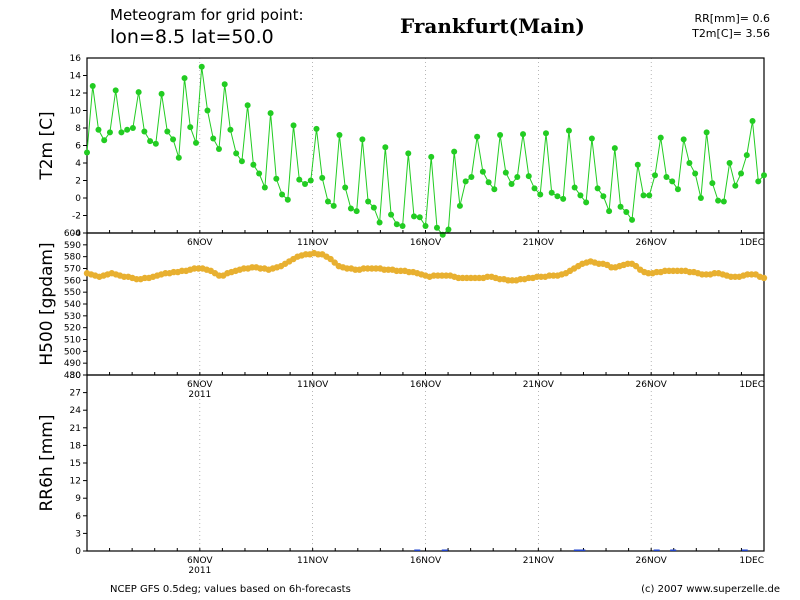 This screenshot has width=800, height=600. I want to click on h500-point, so click(764, 278).